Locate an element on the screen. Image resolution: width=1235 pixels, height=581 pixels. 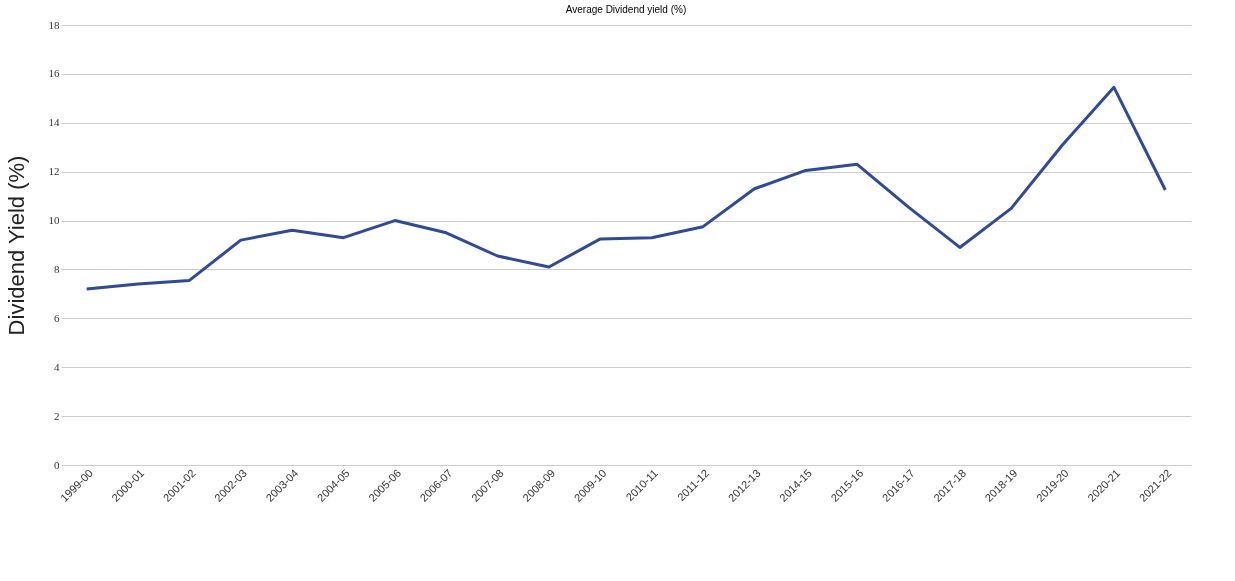
chart-title: Average Dividend yield (%) is located at coordinates (626, 9).